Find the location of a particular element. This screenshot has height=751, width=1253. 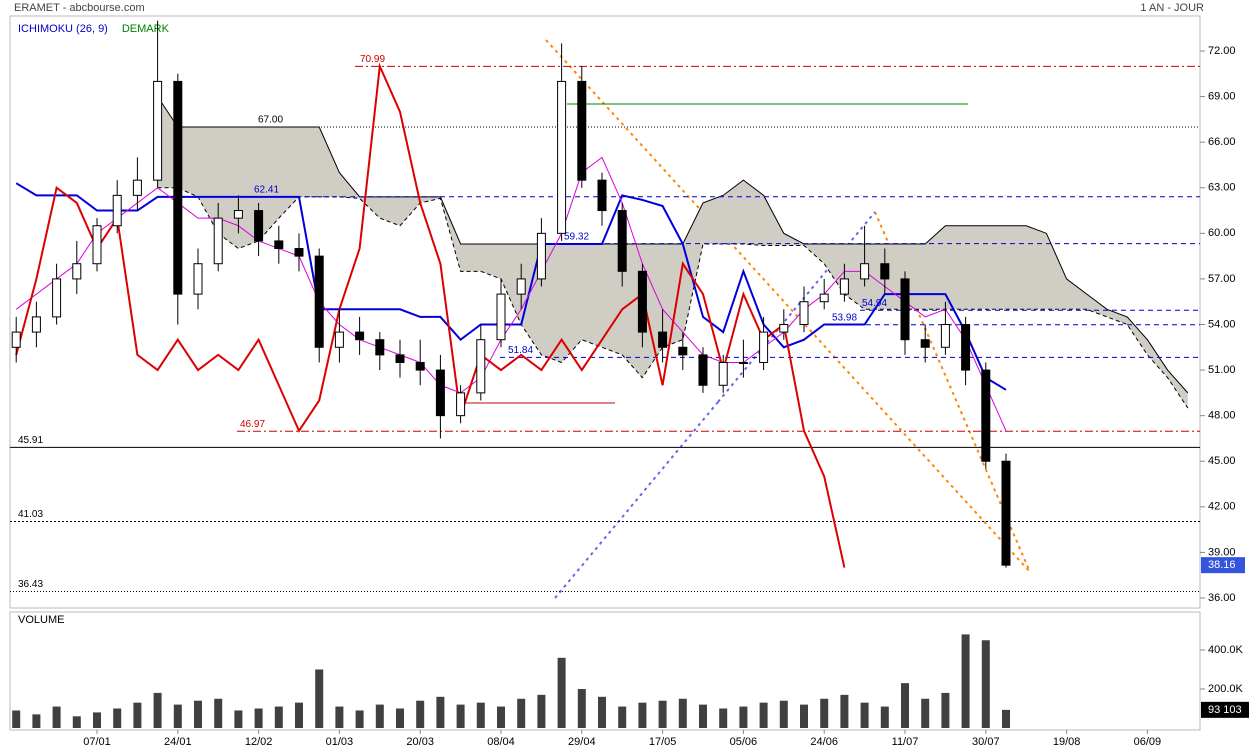

y-tick-label: 63.00 is located at coordinates (1222, 188).